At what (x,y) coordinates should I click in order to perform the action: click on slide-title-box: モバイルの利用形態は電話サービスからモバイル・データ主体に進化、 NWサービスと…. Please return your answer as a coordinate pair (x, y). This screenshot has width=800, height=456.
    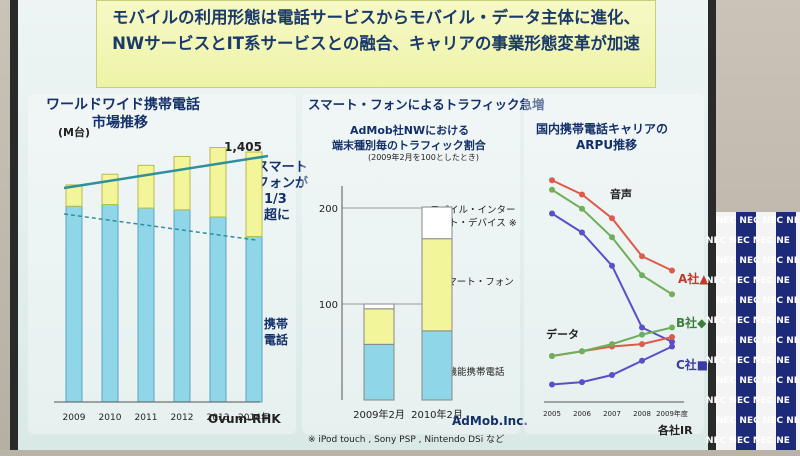
    Looking at the image, I should click on (376, 44).